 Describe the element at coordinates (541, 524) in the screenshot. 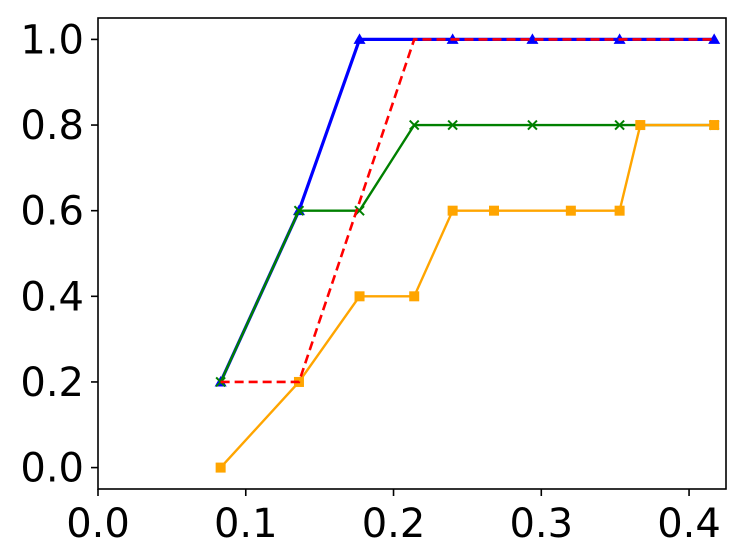

I see `x-tick-label: 0.3` at that location.